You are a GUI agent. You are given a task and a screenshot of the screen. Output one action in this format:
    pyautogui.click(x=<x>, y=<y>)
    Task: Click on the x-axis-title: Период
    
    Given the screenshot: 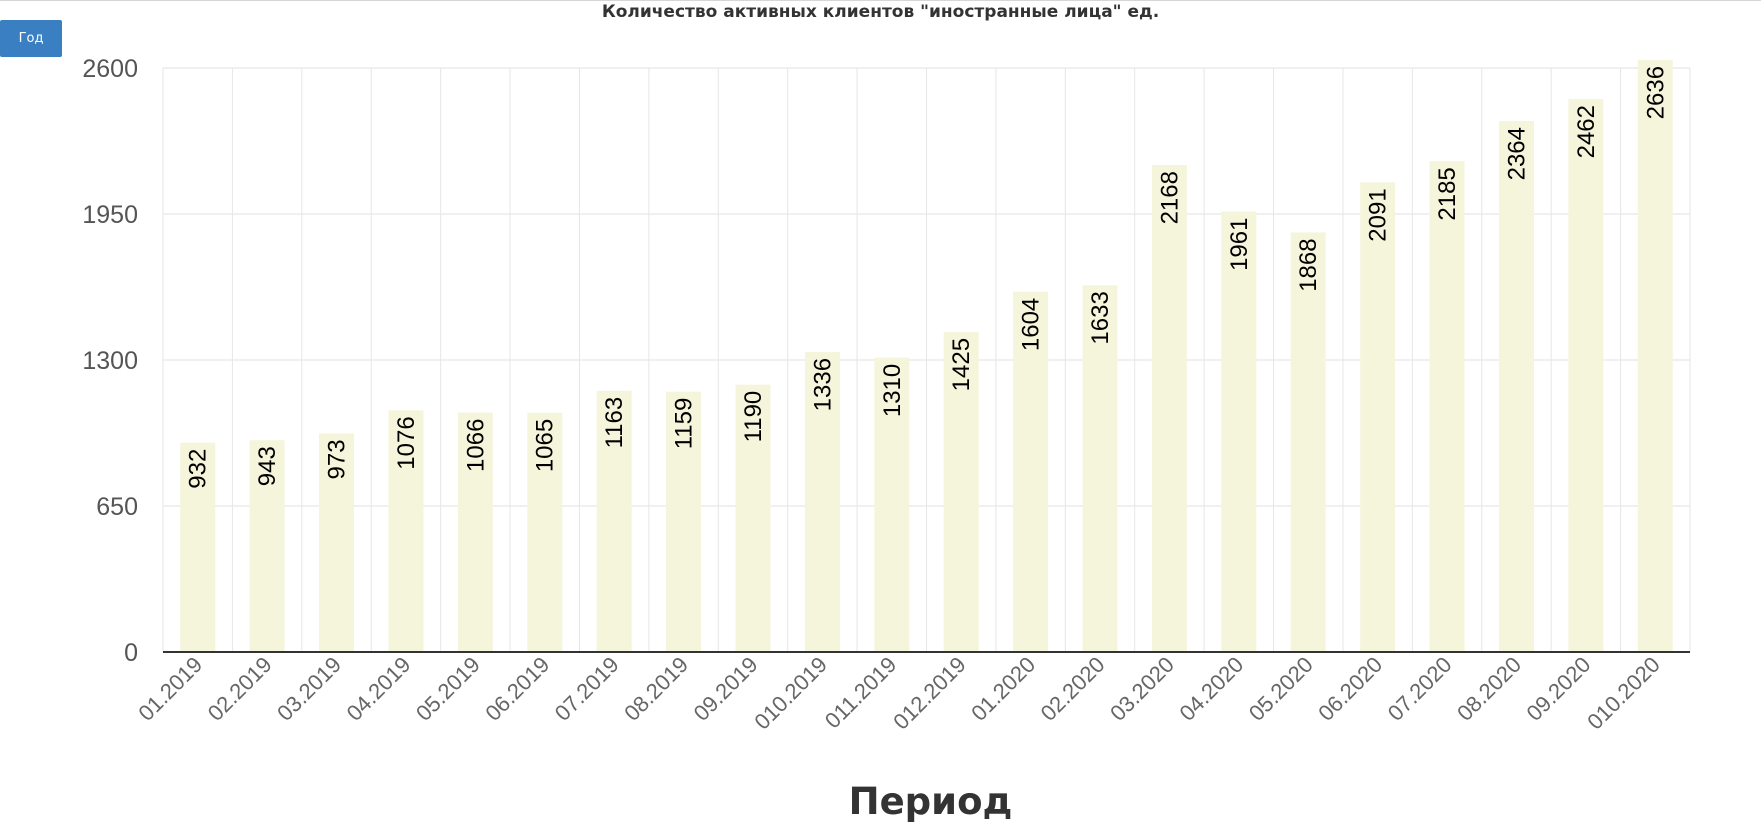 What is the action you would take?
    pyautogui.click(x=930, y=801)
    